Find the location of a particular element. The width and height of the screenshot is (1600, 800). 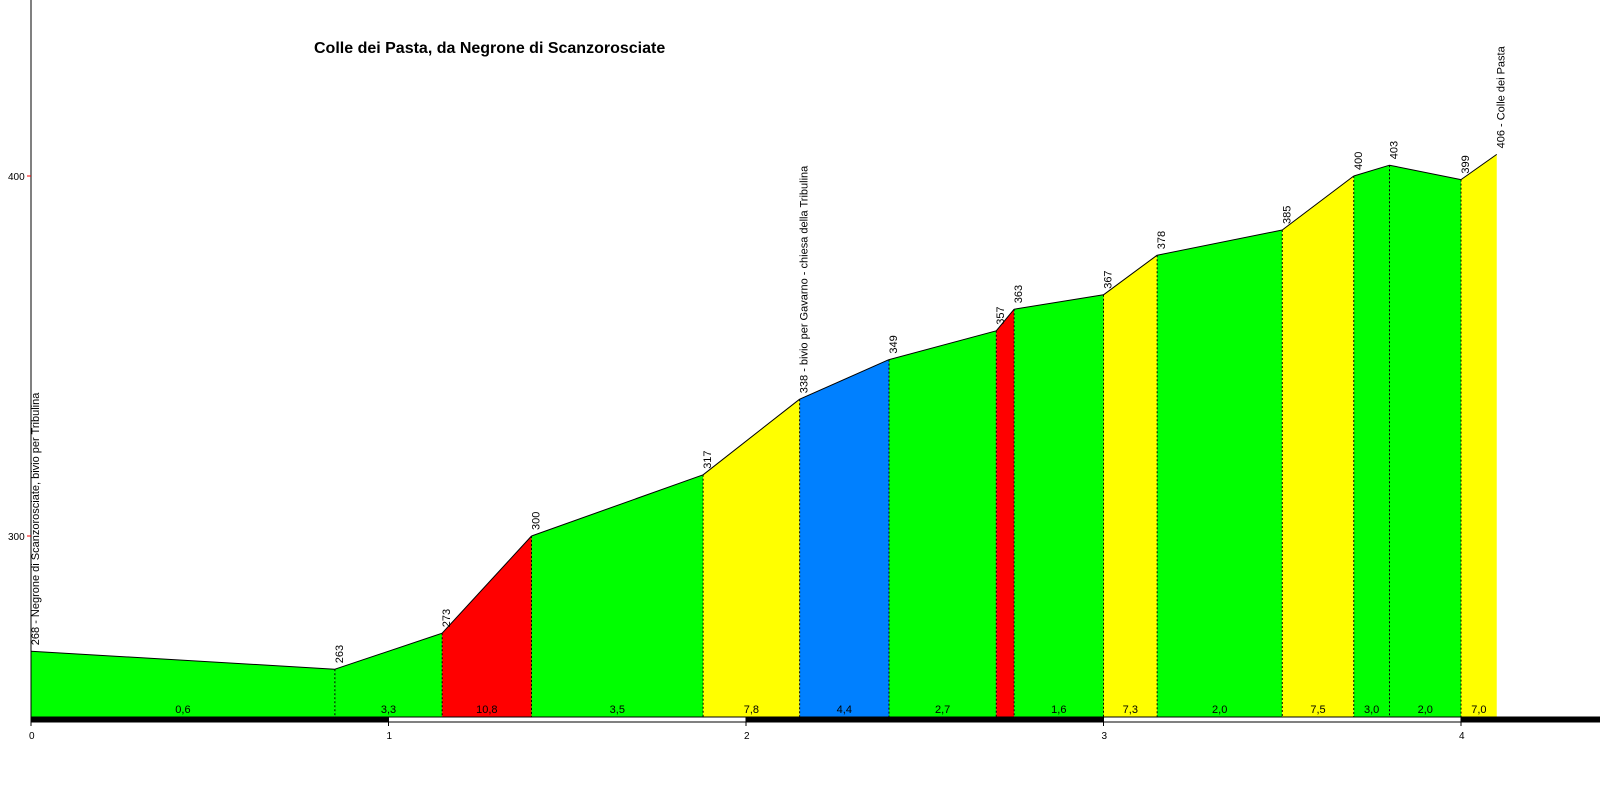

segment-gradient-label: 7,8 is located at coordinates (751, 710).